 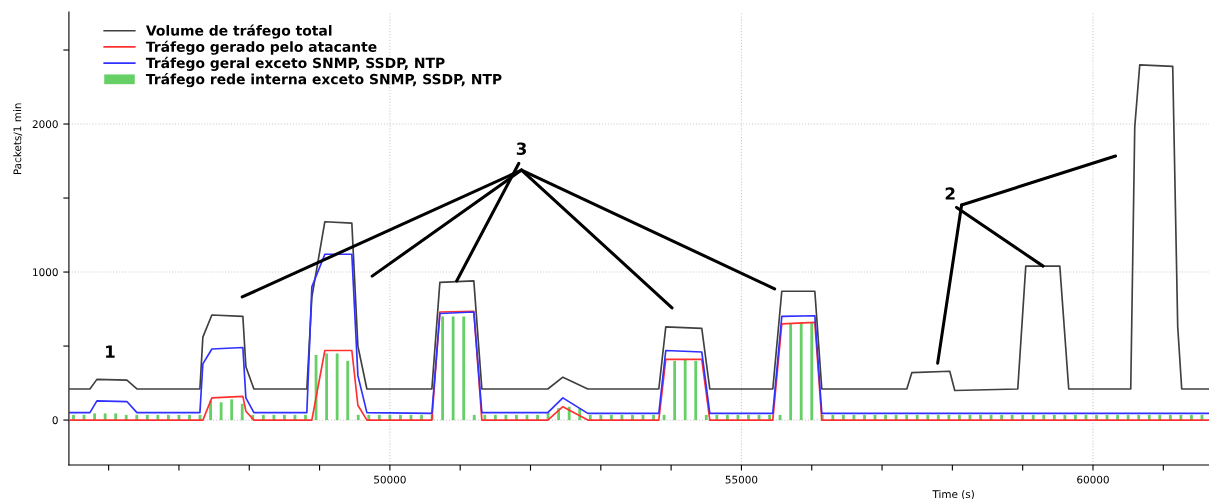 What do you see at coordinates (261, 47) in the screenshot?
I see `legend-label: Tráfego gerado pelo atacante` at bounding box center [261, 47].